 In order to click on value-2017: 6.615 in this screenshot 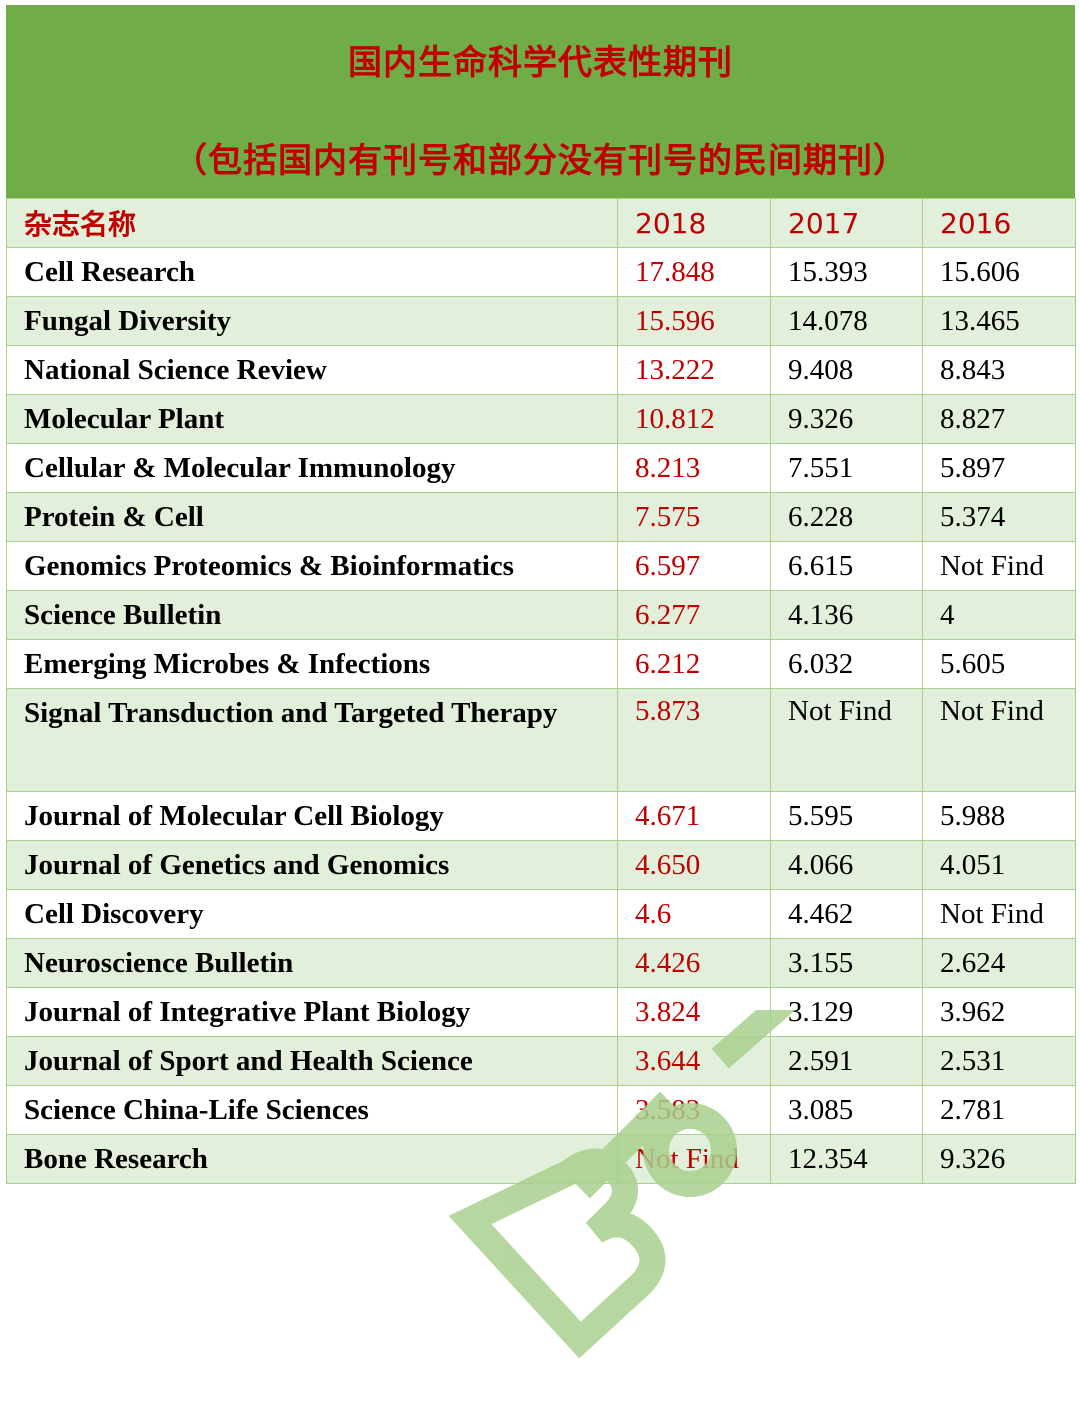, I will do `click(846, 566)`.